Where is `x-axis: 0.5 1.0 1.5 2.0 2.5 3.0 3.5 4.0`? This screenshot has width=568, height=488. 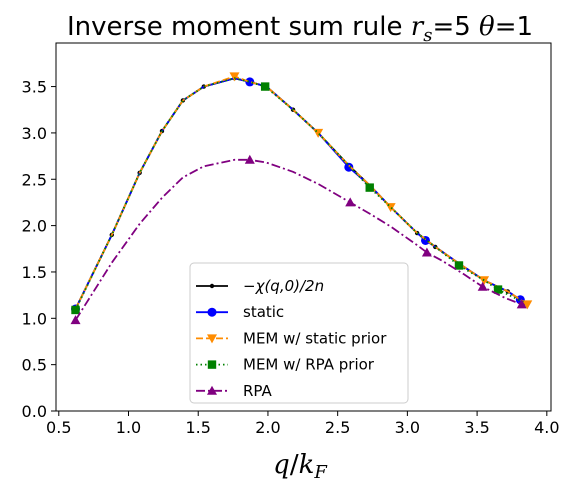 x-axis: 0.5 1.0 1.5 2.0 2.5 3.0 3.5 4.0 is located at coordinates (303, 424).